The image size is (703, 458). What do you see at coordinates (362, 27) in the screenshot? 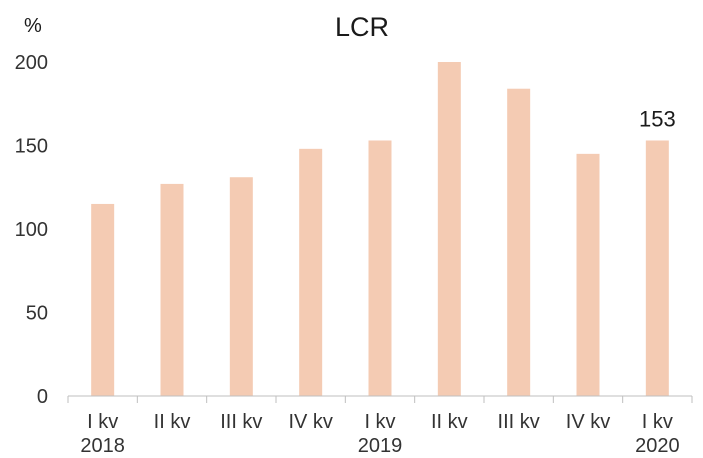
I see `chart-title: LCR` at bounding box center [362, 27].